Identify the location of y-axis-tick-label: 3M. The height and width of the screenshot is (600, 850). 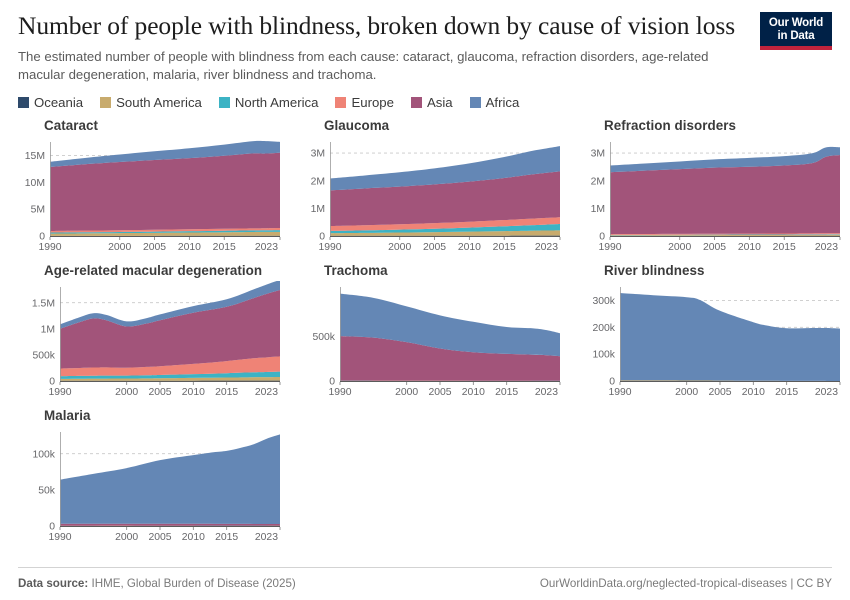
(318, 154).